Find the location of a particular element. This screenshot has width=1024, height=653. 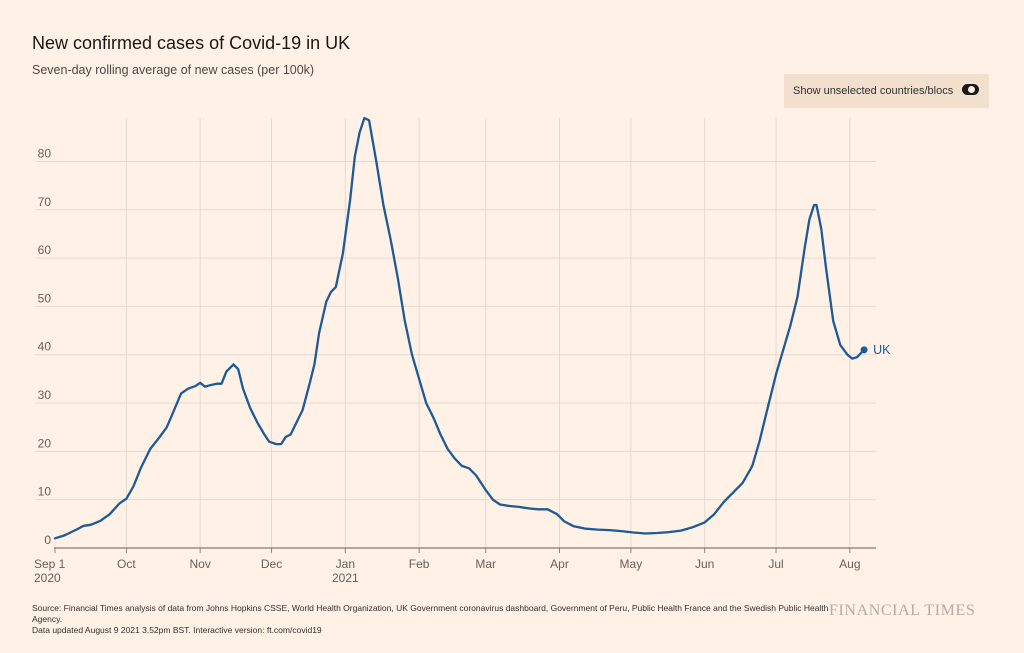

y-tick-label: 70 is located at coordinates (45, 202).